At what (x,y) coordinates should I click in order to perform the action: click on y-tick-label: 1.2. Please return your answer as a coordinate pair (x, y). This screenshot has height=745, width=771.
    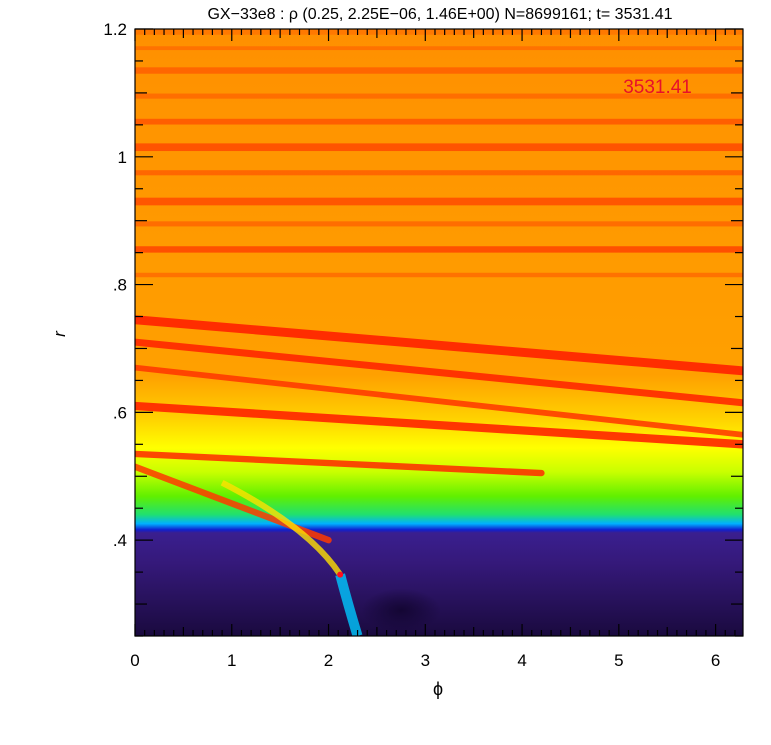
    Looking at the image, I should click on (115, 29).